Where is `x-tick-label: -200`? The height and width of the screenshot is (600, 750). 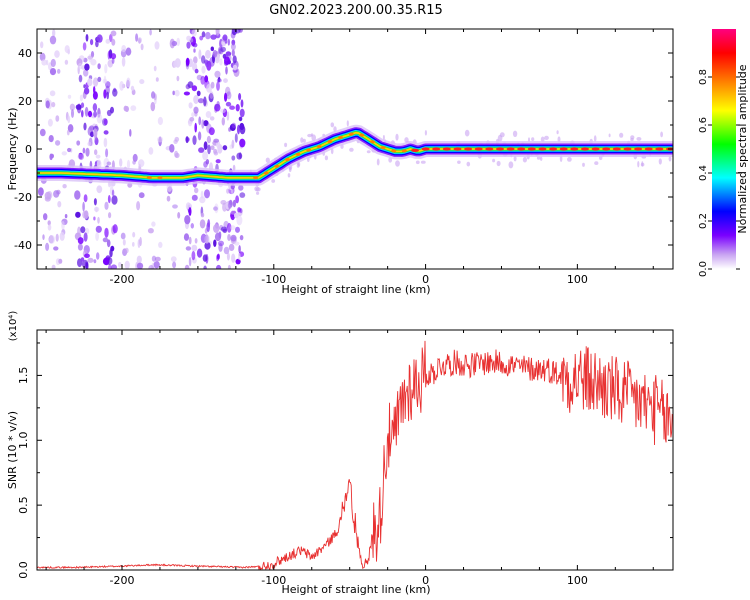
x-tick-label: -200 is located at coordinates (122, 279).